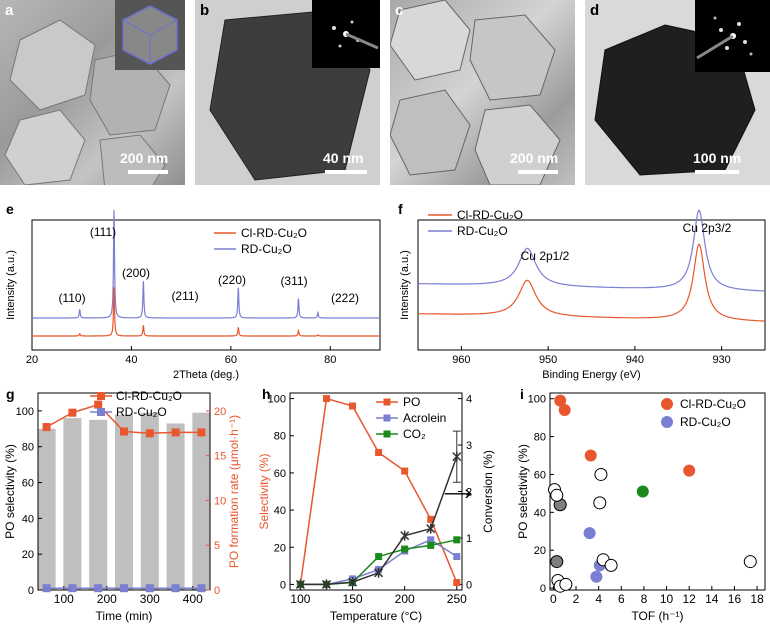 The width and height of the screenshot is (770, 627). I want to click on panel-g-y-tick-label-0: 0, so click(31, 591).